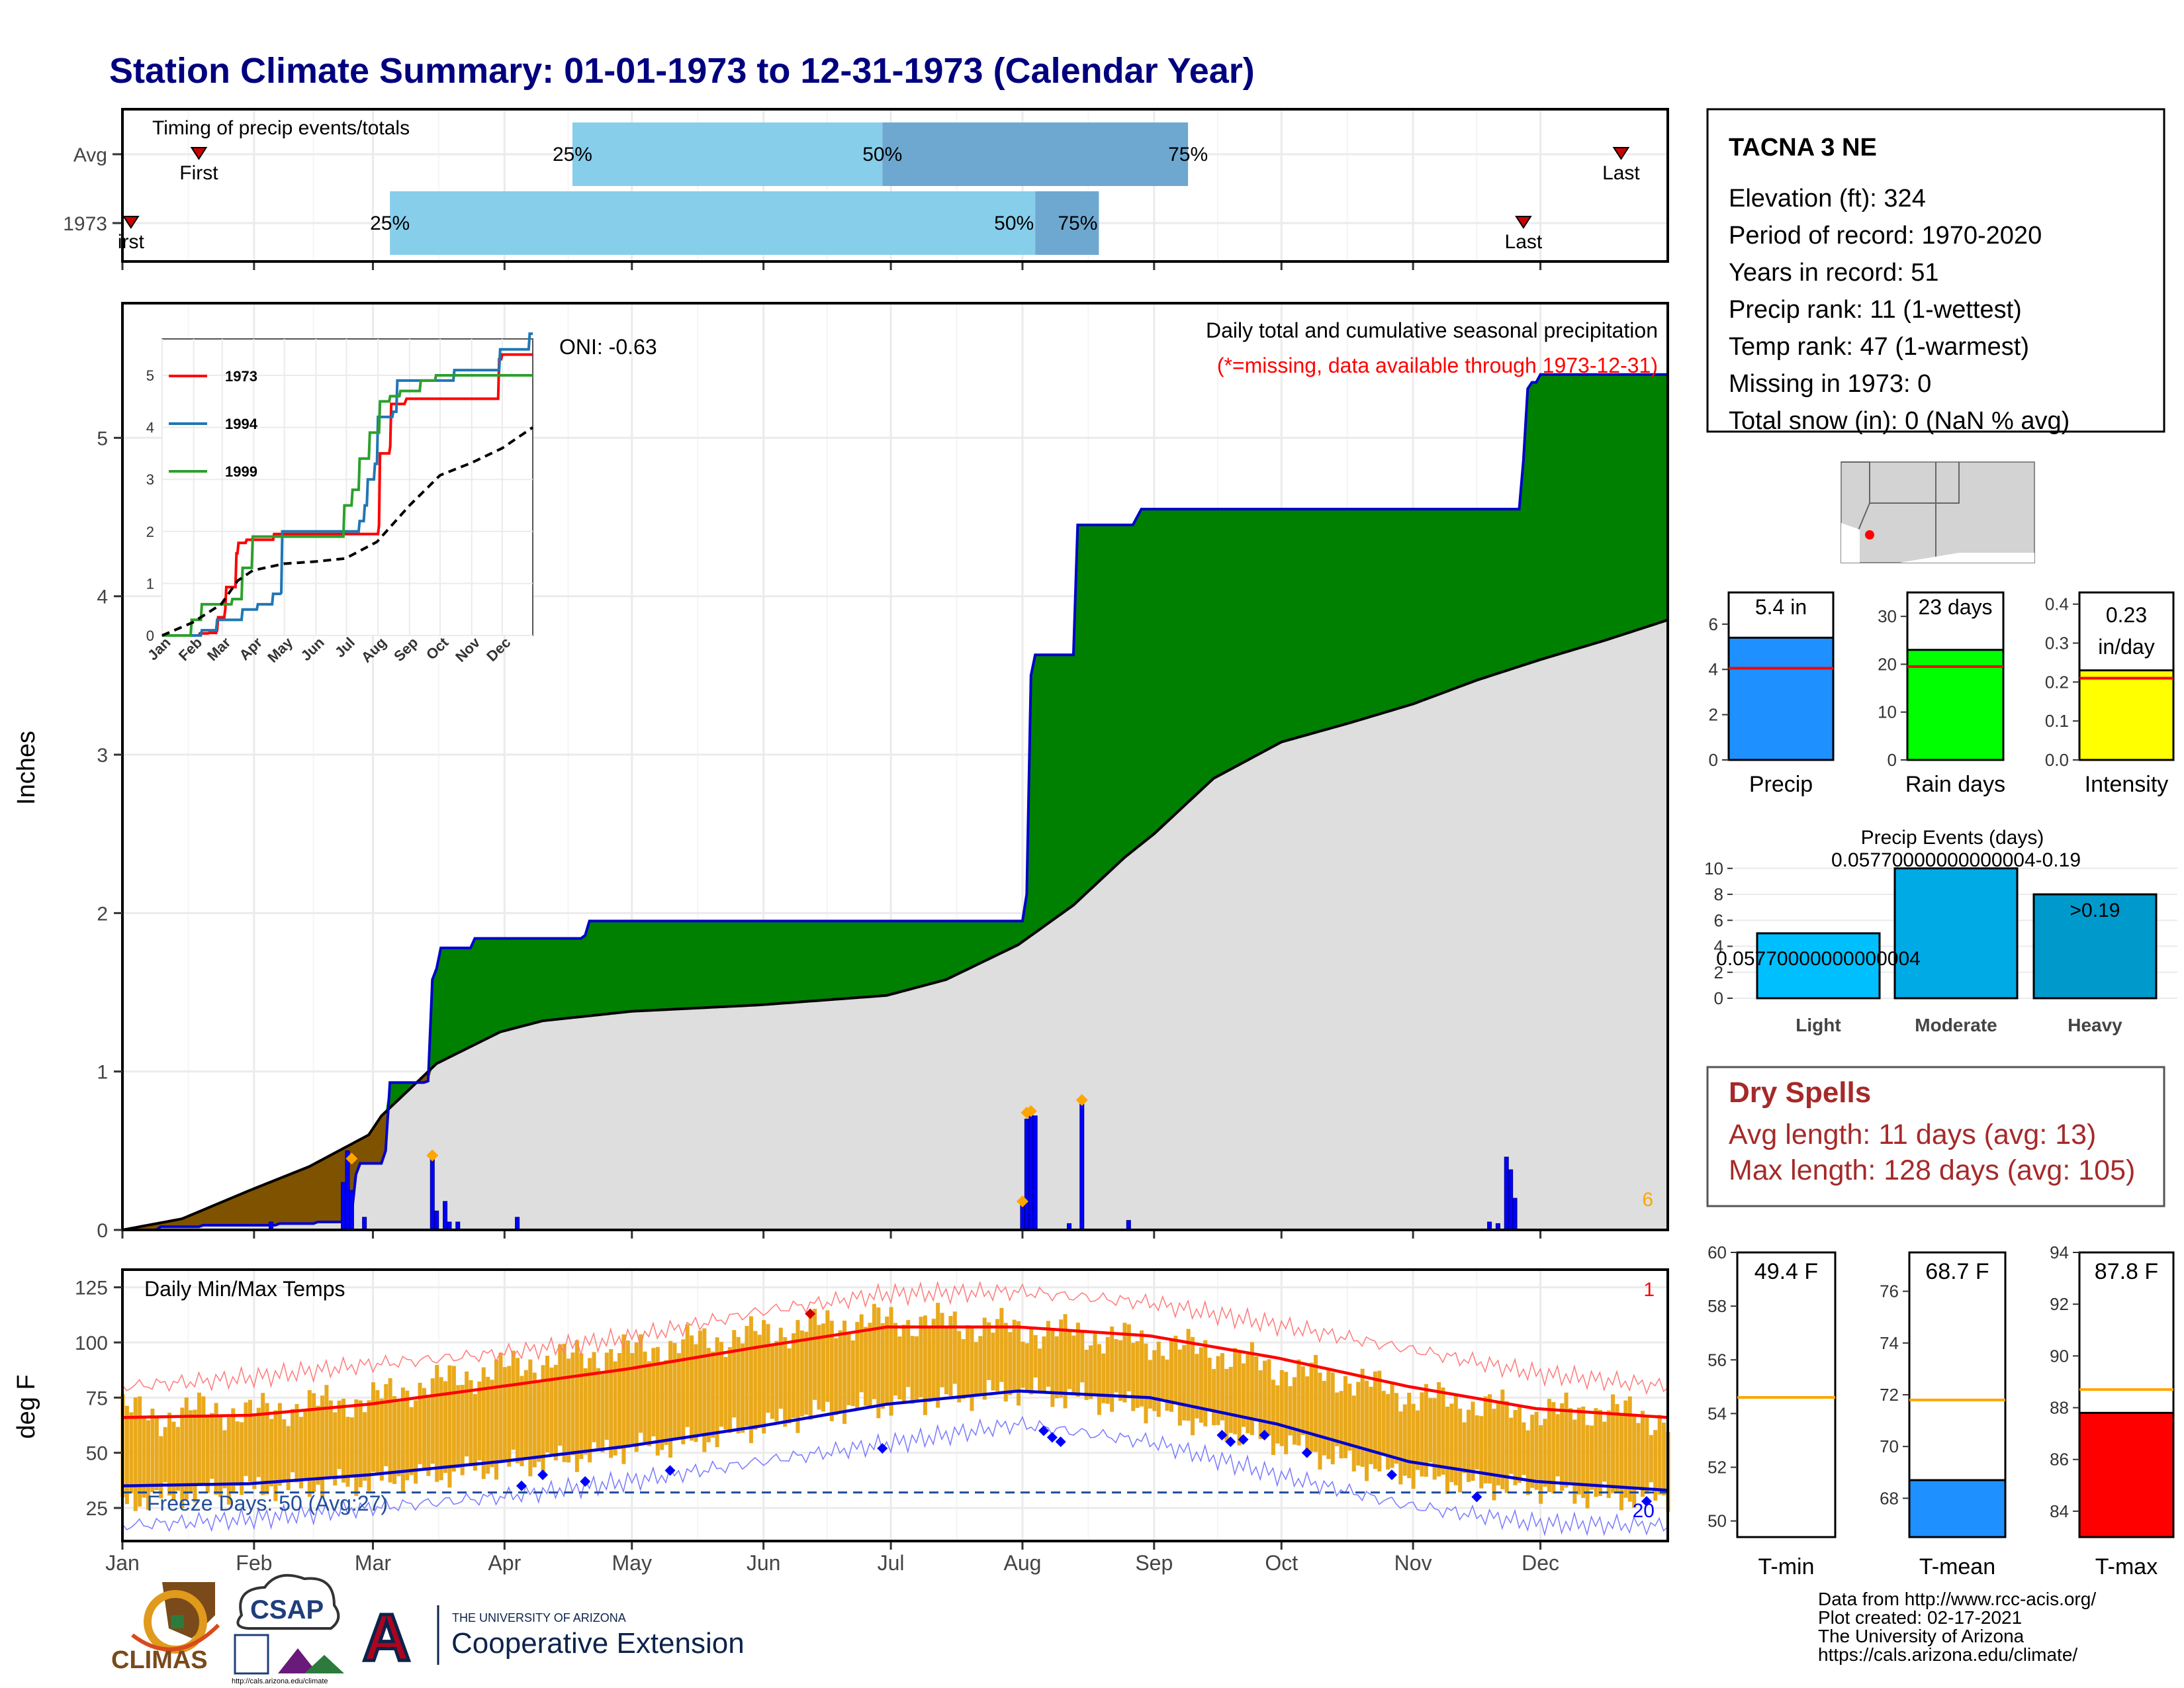 The height and width of the screenshot is (1688, 2184). Describe the element at coordinates (1889, 1291) in the screenshot. I see `temp-total-y-tick-label: 76` at that location.